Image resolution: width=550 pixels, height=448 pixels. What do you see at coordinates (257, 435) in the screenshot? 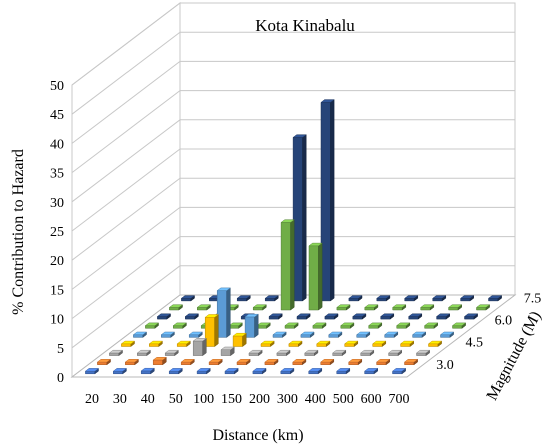
I see `x-axis-title: Distance (km)` at bounding box center [257, 435].